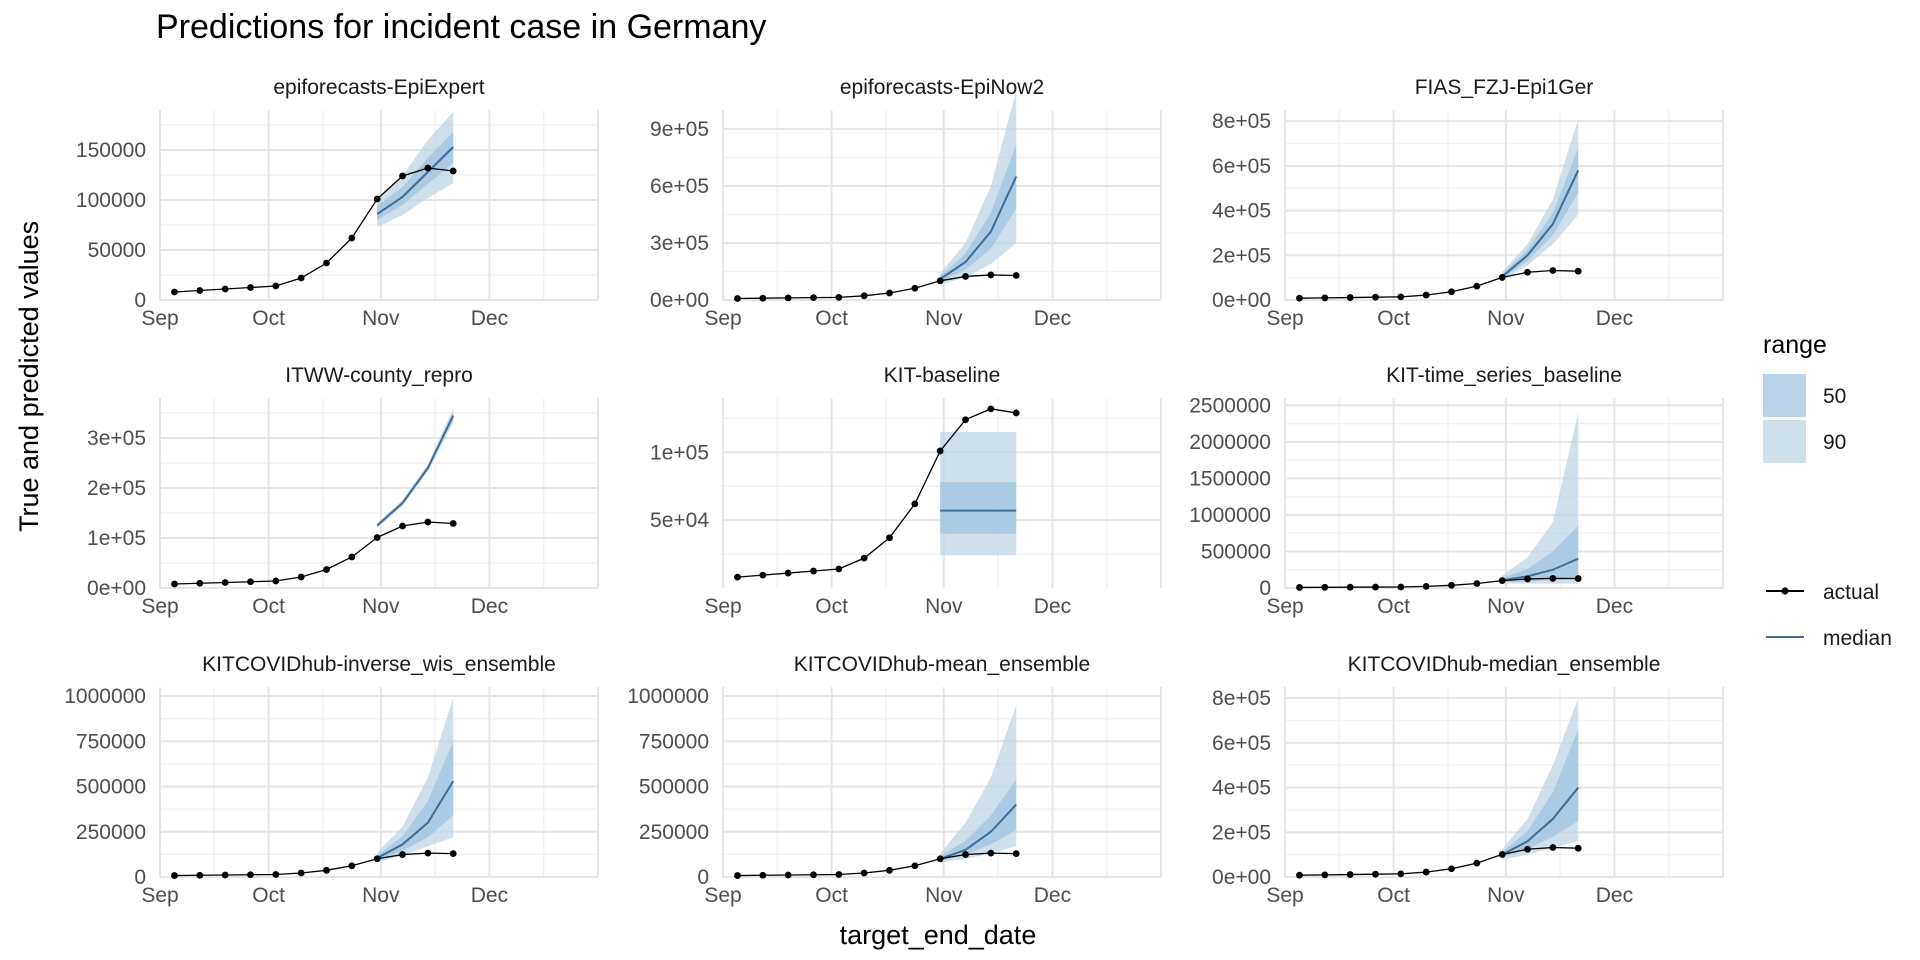 The height and width of the screenshot is (960, 1920). Describe the element at coordinates (679, 300) in the screenshot. I see `y-tick-label: 0e+00` at that location.